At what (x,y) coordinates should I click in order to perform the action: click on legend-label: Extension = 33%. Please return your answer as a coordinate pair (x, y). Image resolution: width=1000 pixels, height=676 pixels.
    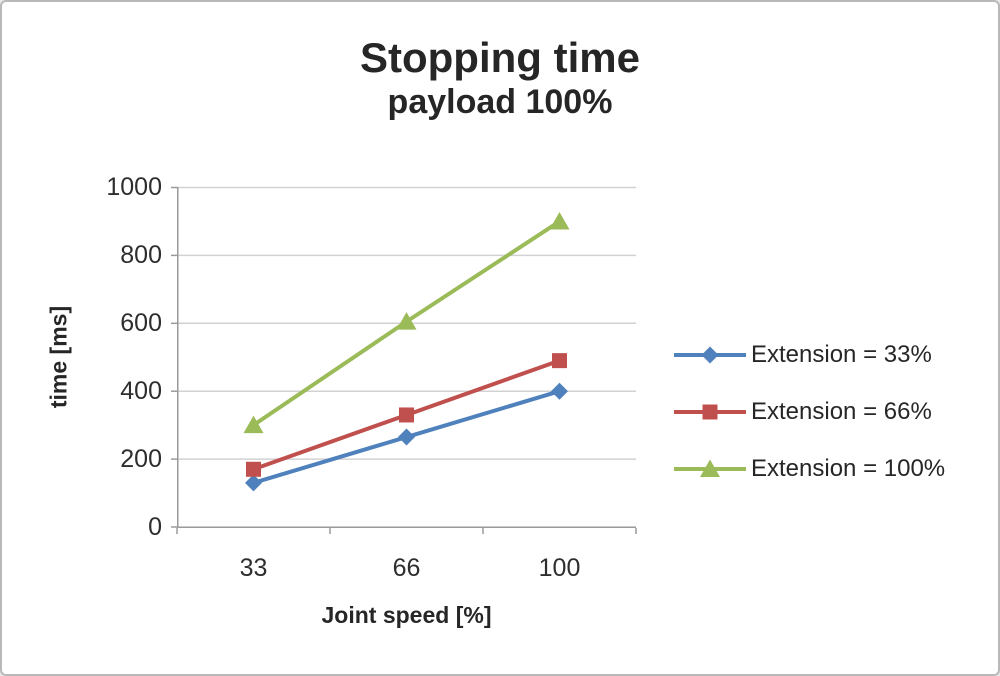
    Looking at the image, I should click on (841, 354).